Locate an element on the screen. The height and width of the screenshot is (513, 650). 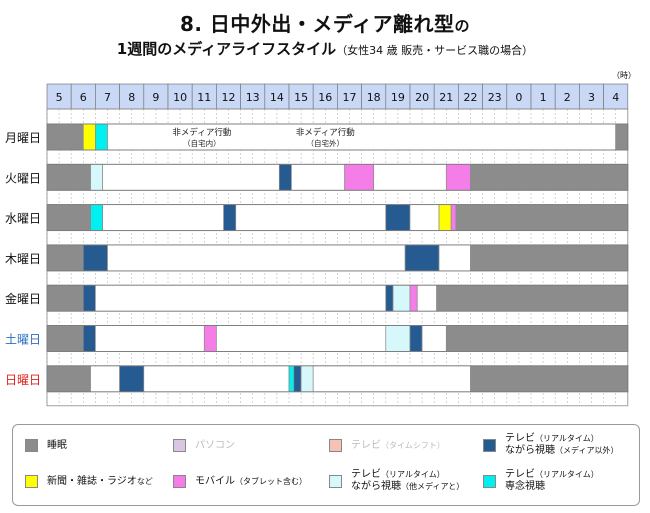
legend-label-text: モバイル is located at coordinates (215, 481).